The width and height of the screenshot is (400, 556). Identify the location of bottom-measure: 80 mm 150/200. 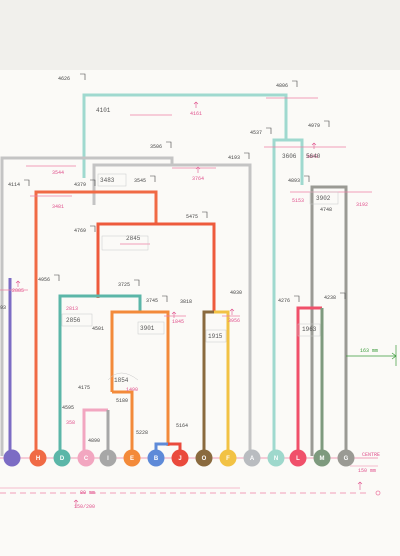
(218, 495).